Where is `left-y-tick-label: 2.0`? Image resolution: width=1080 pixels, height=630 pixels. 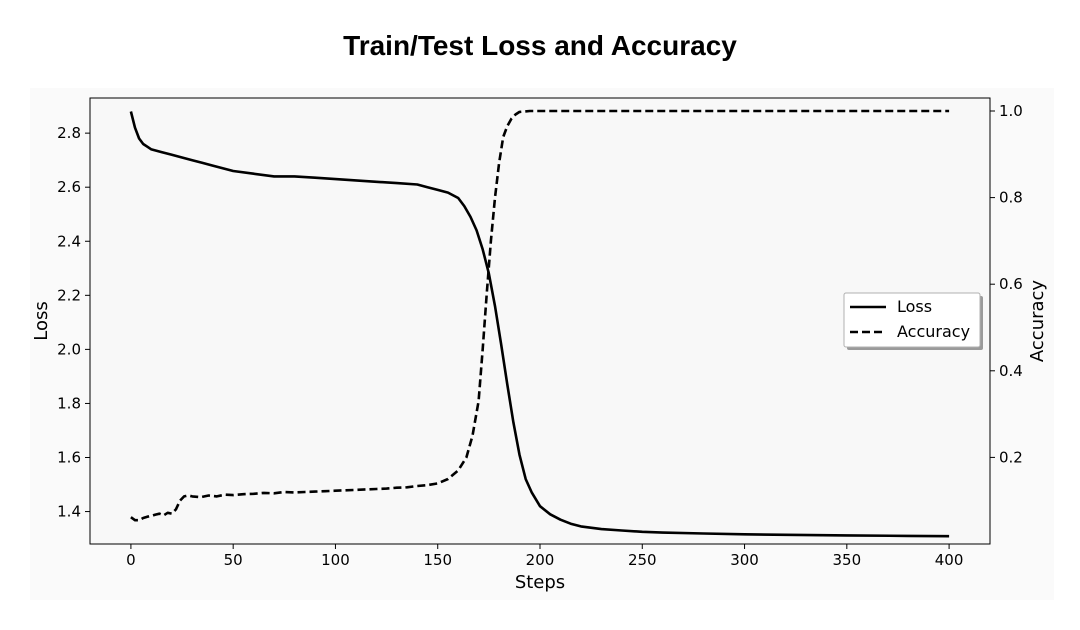 left-y-tick-label: 2.0 is located at coordinates (69, 349).